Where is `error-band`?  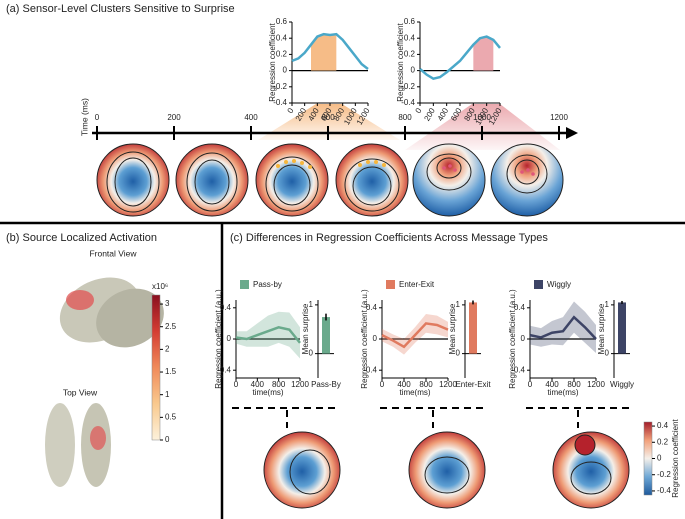 error-band is located at coordinates (563, 327).